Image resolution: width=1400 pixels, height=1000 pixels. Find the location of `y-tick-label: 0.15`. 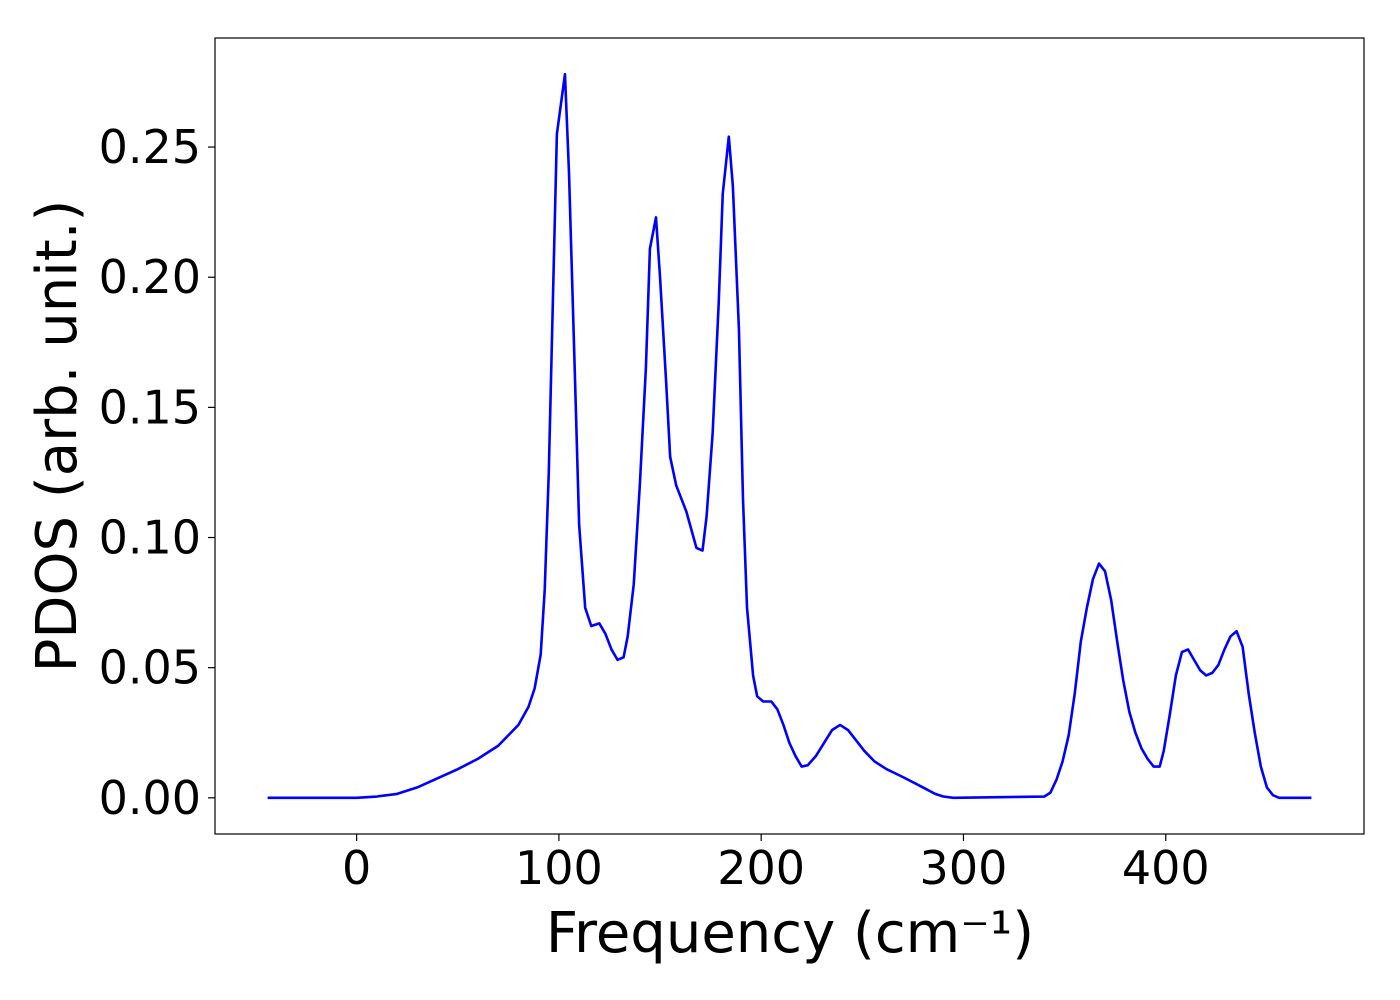

y-tick-label: 0.15 is located at coordinates (150, 407).